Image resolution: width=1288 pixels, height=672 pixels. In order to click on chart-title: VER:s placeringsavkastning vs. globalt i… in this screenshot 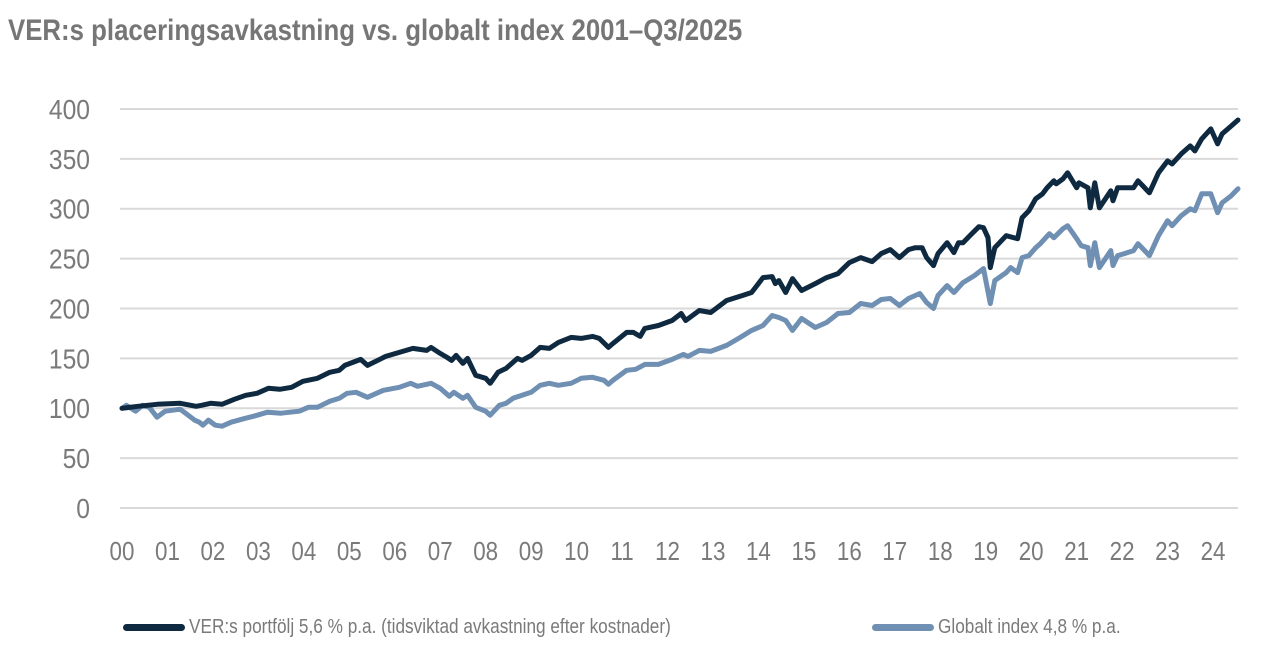, I will do `click(375, 30)`.